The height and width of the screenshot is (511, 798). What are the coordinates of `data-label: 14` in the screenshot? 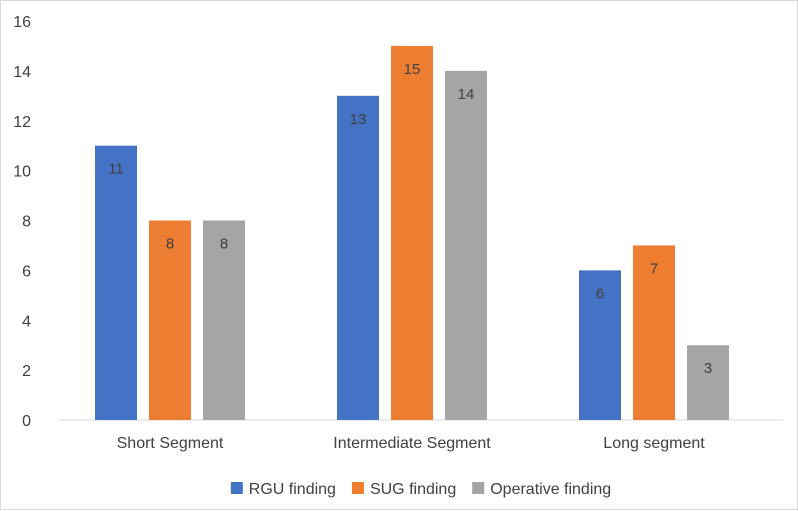 It's located at (466, 94).